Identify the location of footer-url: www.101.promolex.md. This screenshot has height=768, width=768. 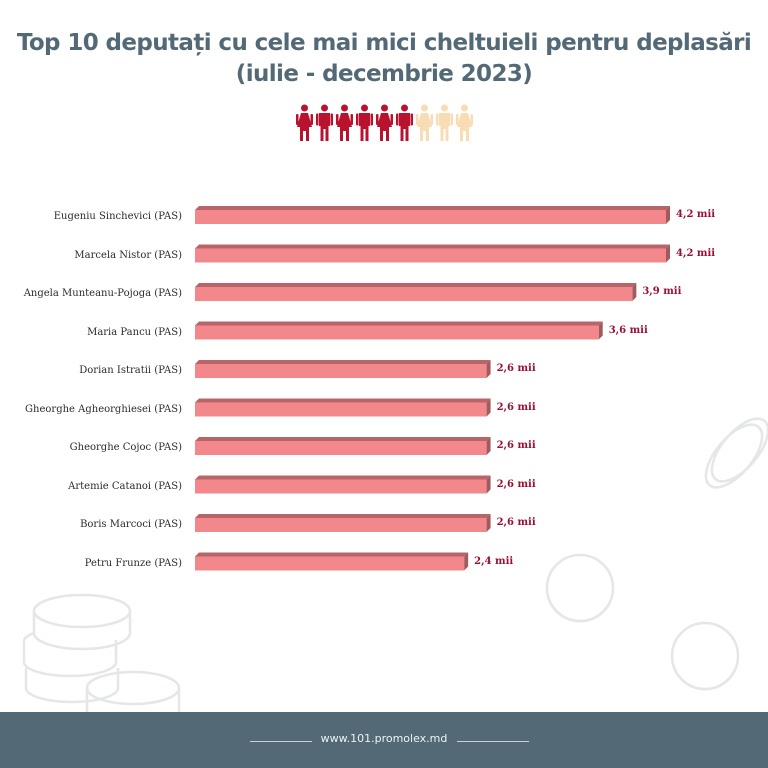
(384, 738).